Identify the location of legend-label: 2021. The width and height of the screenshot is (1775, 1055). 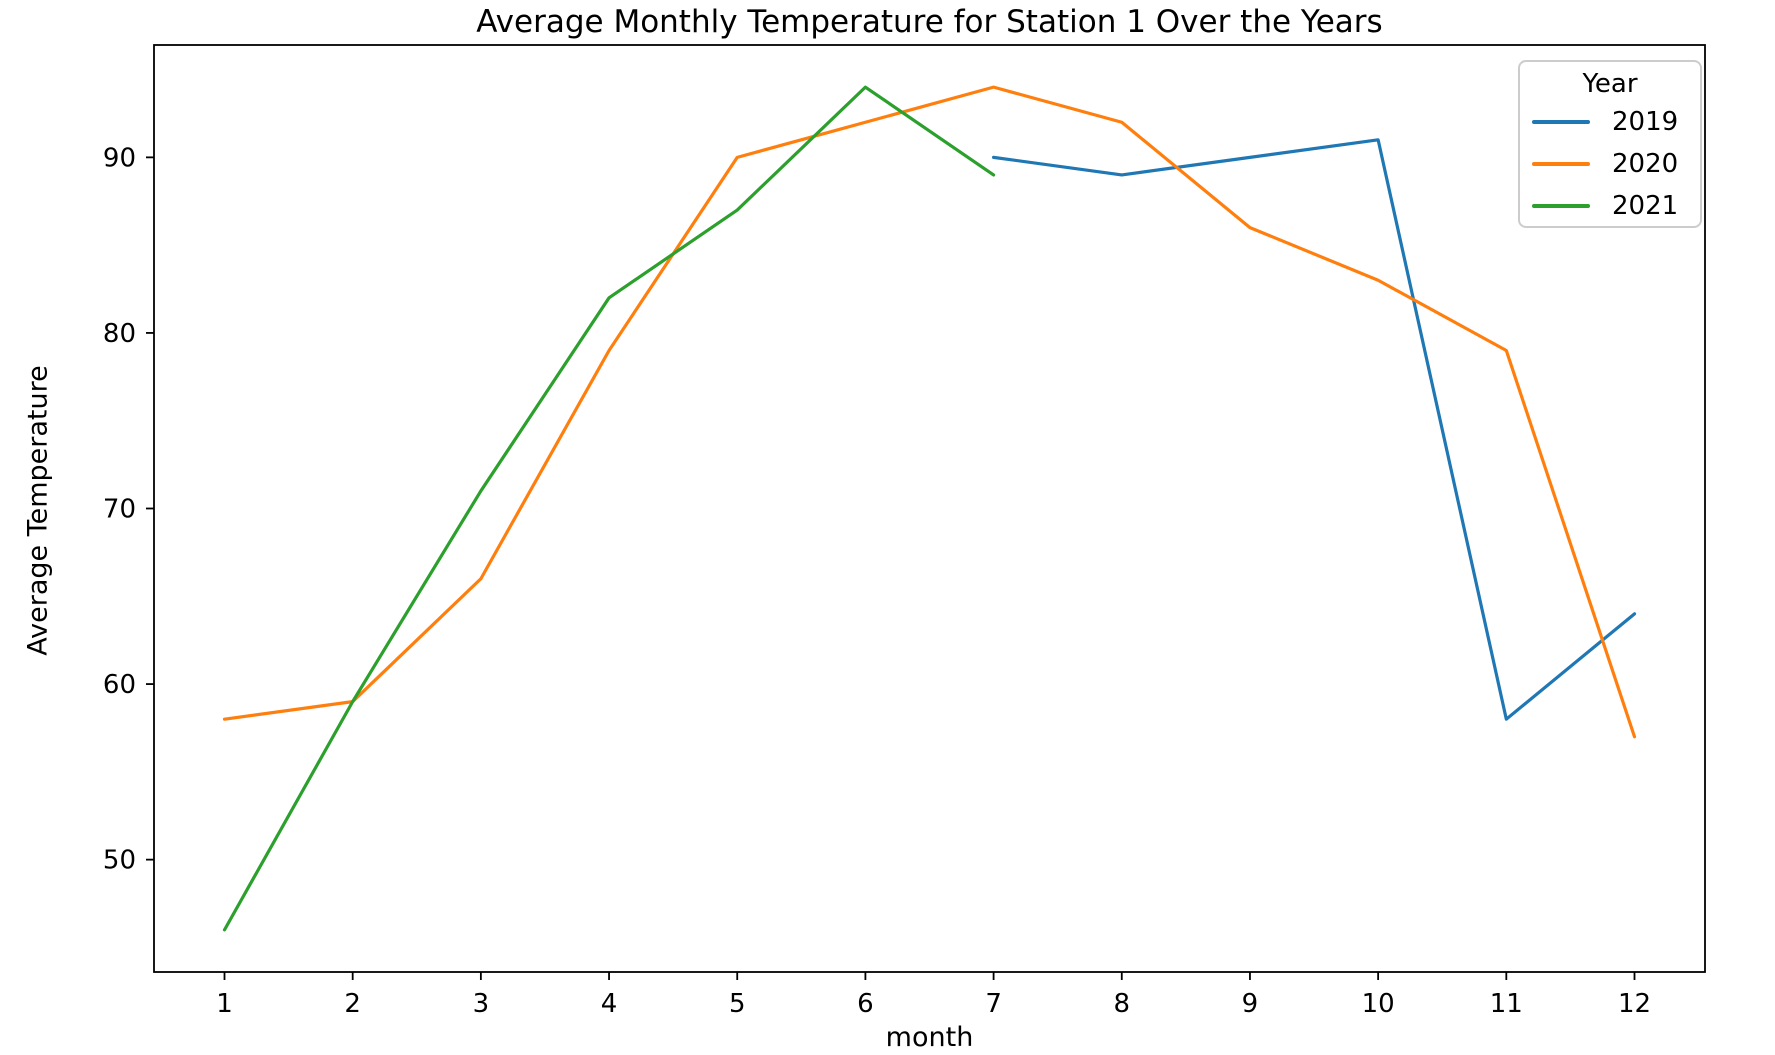
(1645, 206).